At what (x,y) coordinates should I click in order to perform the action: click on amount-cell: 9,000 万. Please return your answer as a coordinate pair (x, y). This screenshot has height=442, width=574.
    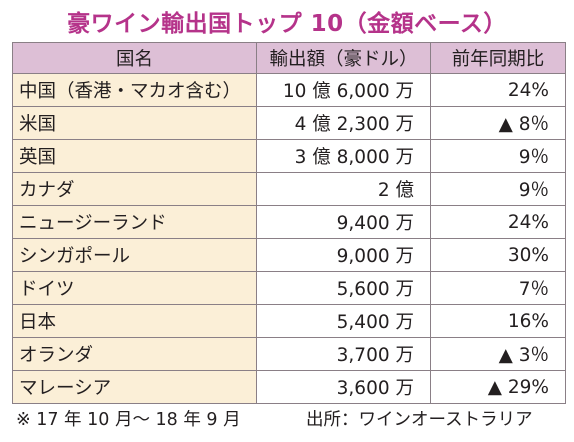
    Looking at the image, I should click on (343, 255).